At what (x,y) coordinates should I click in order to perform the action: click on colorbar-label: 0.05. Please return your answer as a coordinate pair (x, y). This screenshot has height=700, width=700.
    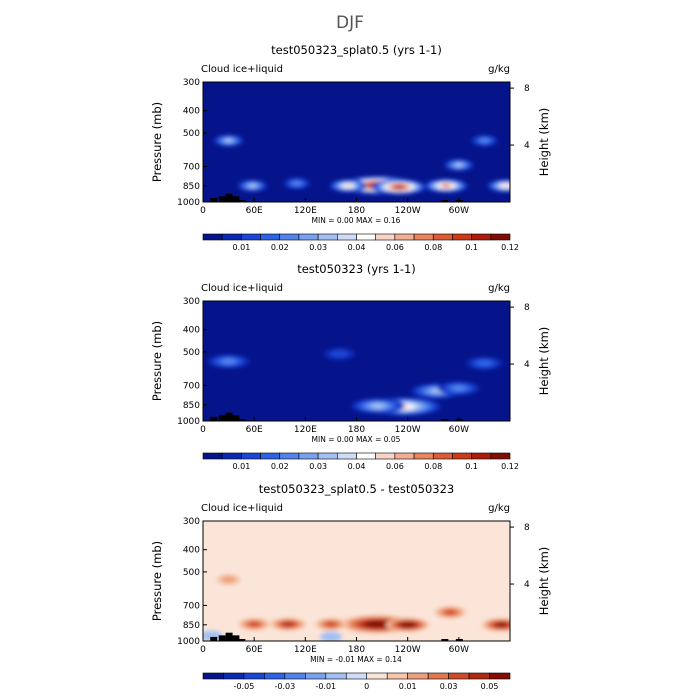
    Looking at the image, I should click on (490, 686).